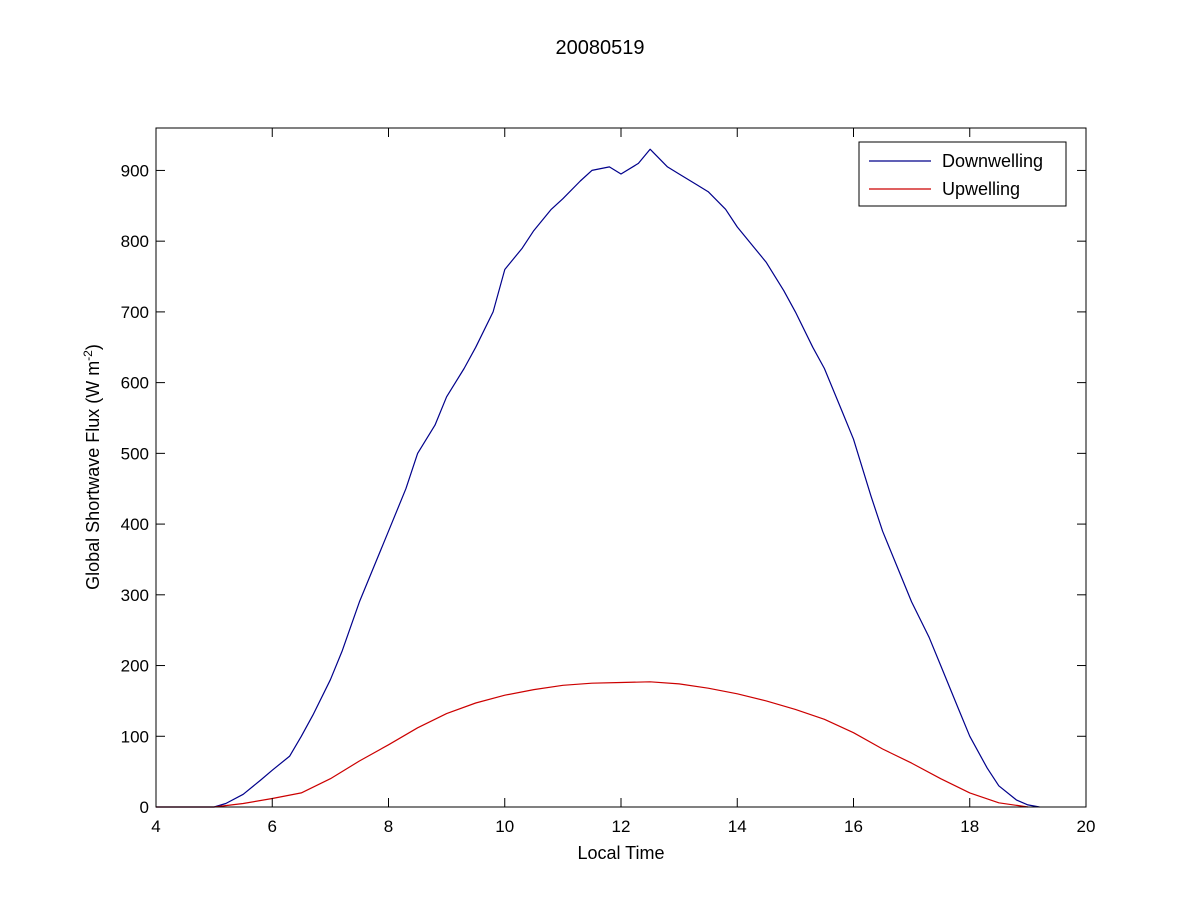 The width and height of the screenshot is (1200, 900). I want to click on x-tick-label: 14, so click(737, 826).